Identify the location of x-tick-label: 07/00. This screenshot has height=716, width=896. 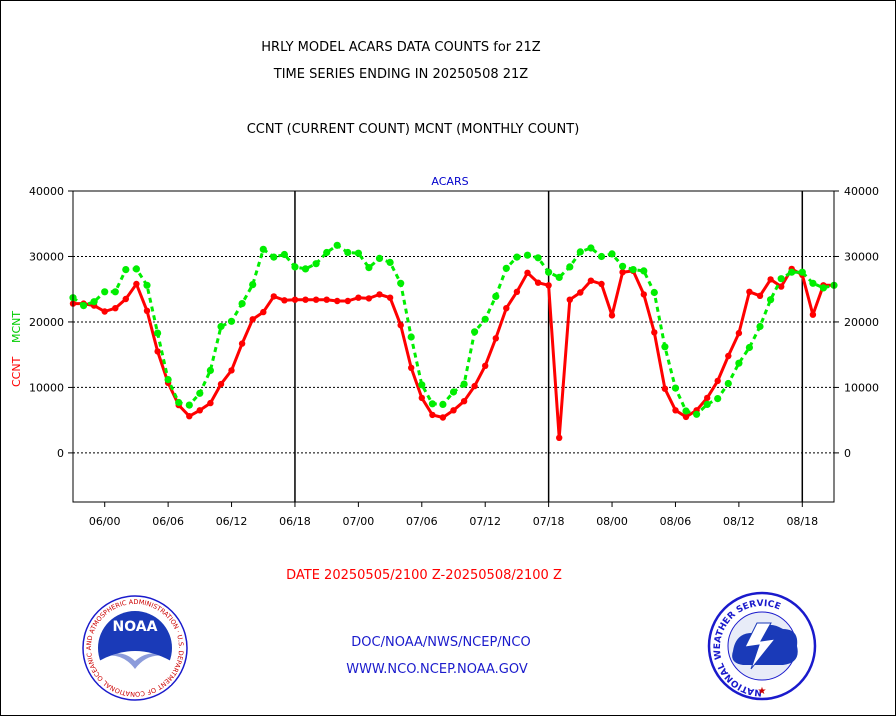
(359, 521).